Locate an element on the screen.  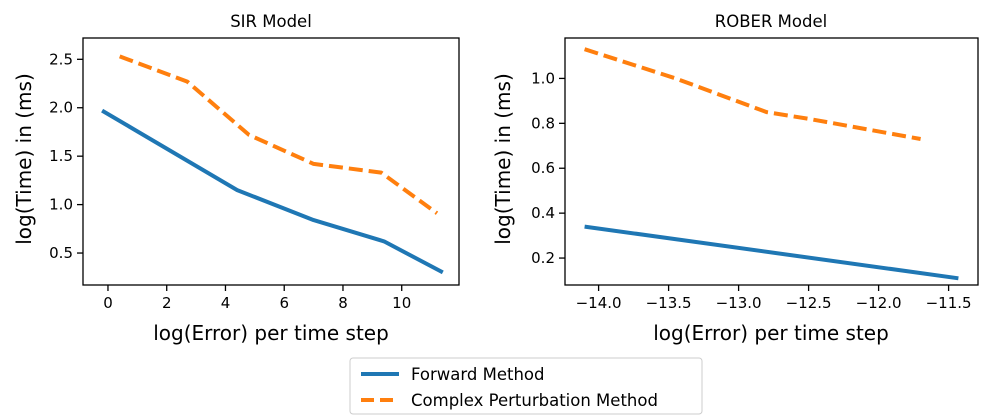
x-tick-label-rober: −13.5 is located at coordinates (669, 303).